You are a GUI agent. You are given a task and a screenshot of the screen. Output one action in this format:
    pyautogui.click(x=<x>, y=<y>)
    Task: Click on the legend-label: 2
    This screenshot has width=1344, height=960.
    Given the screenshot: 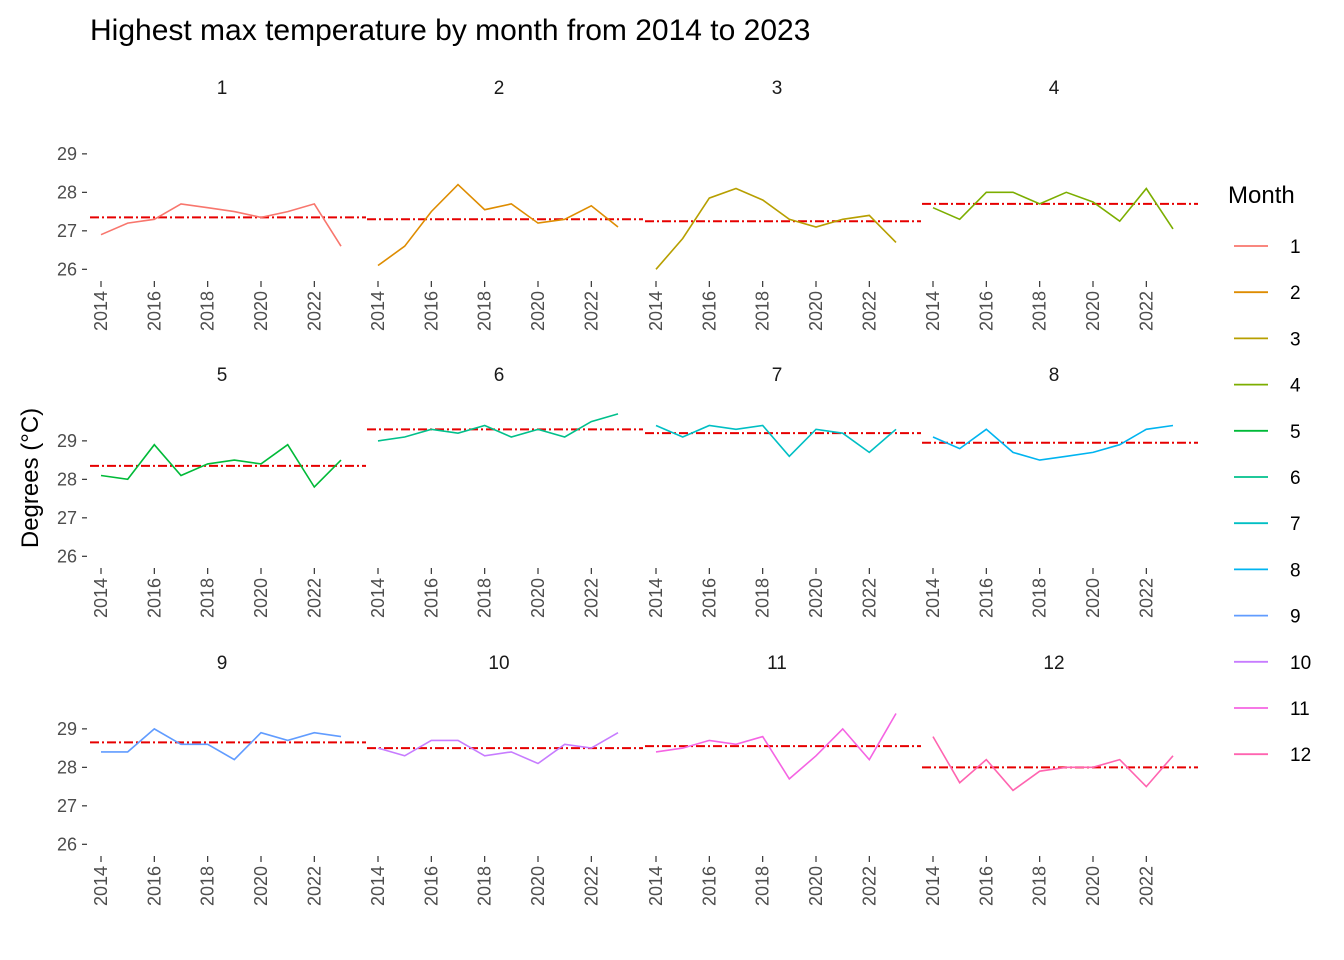 What is the action you would take?
    pyautogui.click(x=1295, y=293)
    